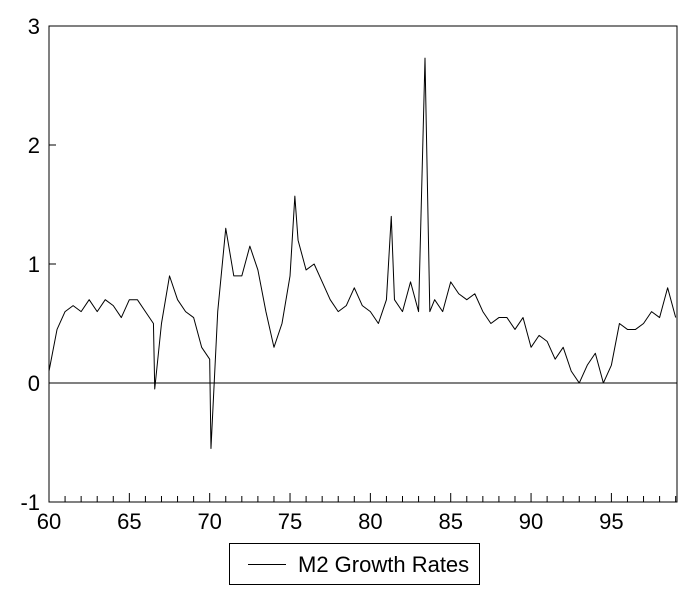 The image size is (678, 610). What do you see at coordinates (49, 519) in the screenshot?
I see `x-tick-label: 60` at bounding box center [49, 519].